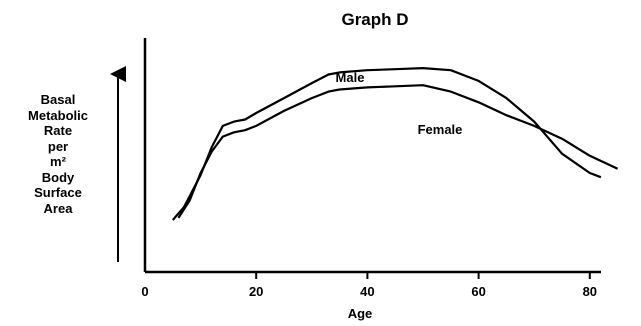  I want to click on y-axis-label-line: Metabolic, so click(58, 115).